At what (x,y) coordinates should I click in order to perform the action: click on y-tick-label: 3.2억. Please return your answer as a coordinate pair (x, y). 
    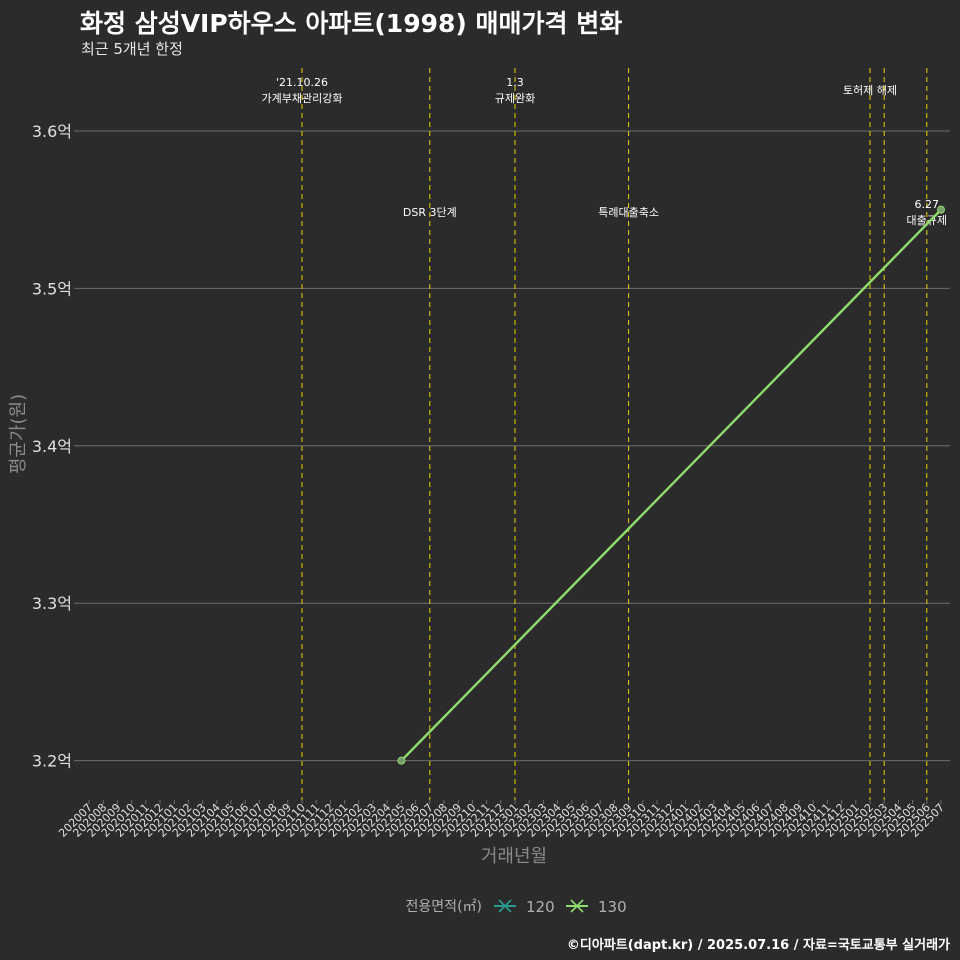
    Looking at the image, I should click on (52, 761).